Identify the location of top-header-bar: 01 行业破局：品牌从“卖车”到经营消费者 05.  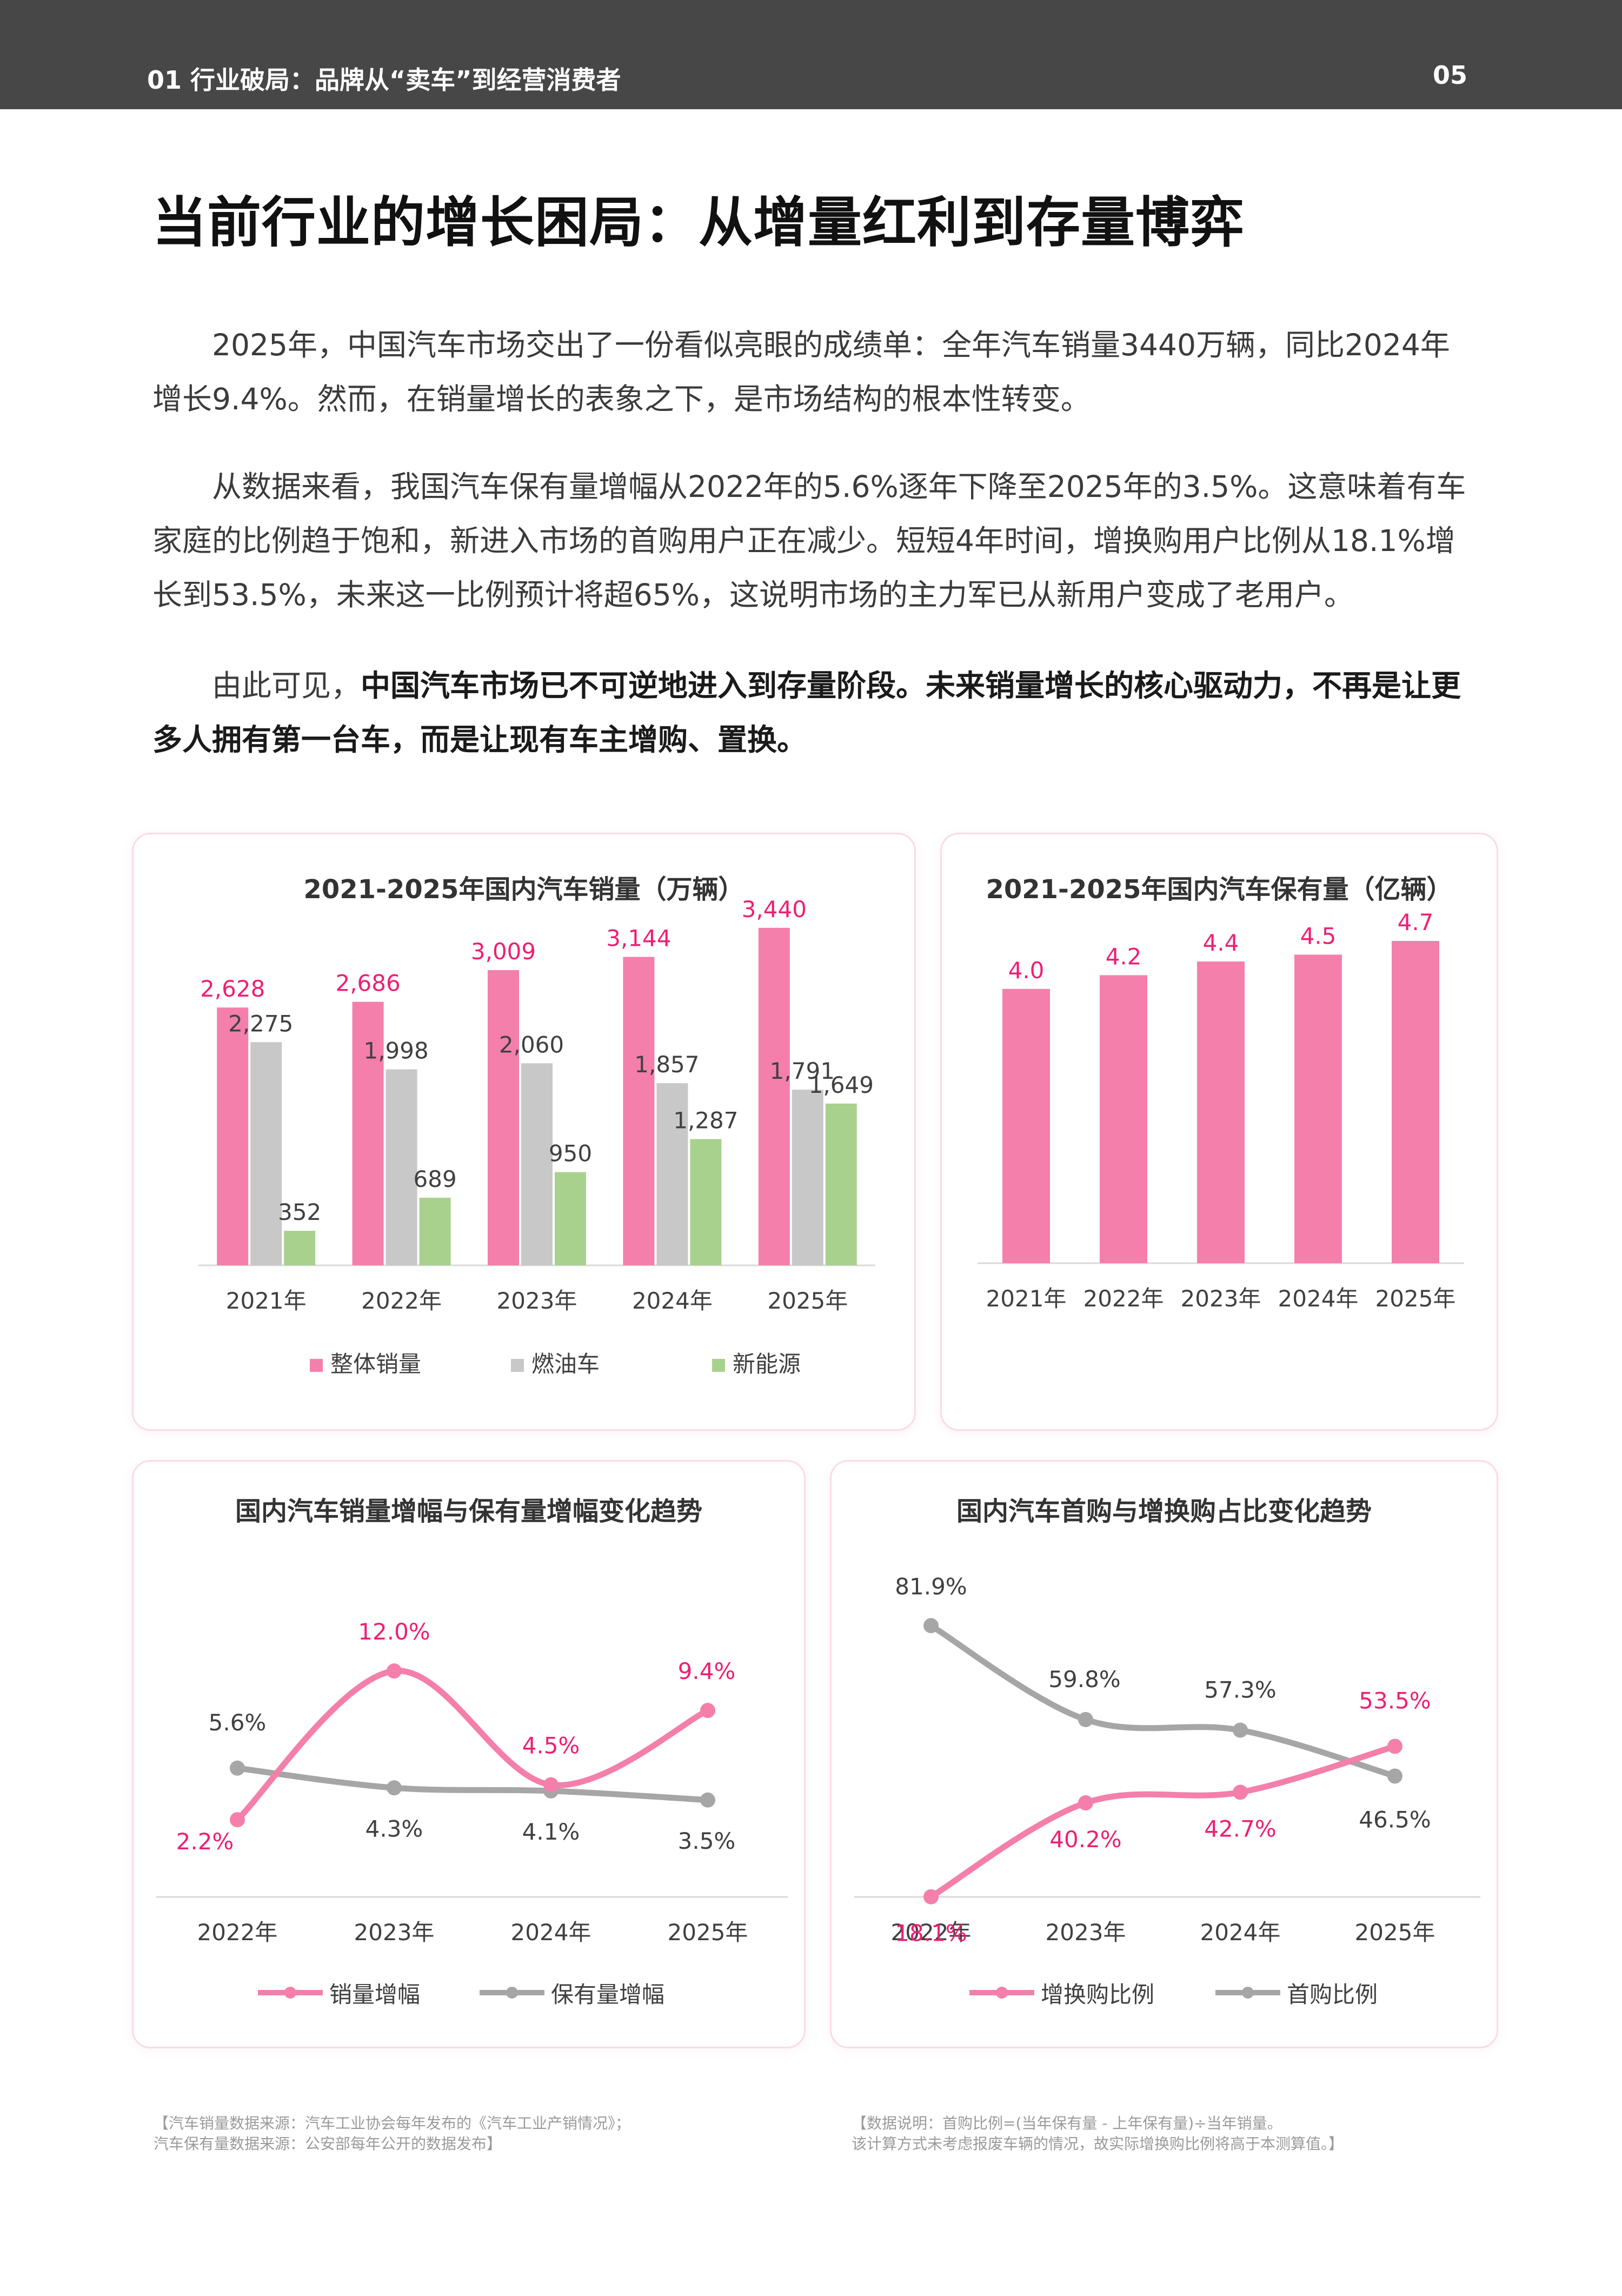
(811, 54).